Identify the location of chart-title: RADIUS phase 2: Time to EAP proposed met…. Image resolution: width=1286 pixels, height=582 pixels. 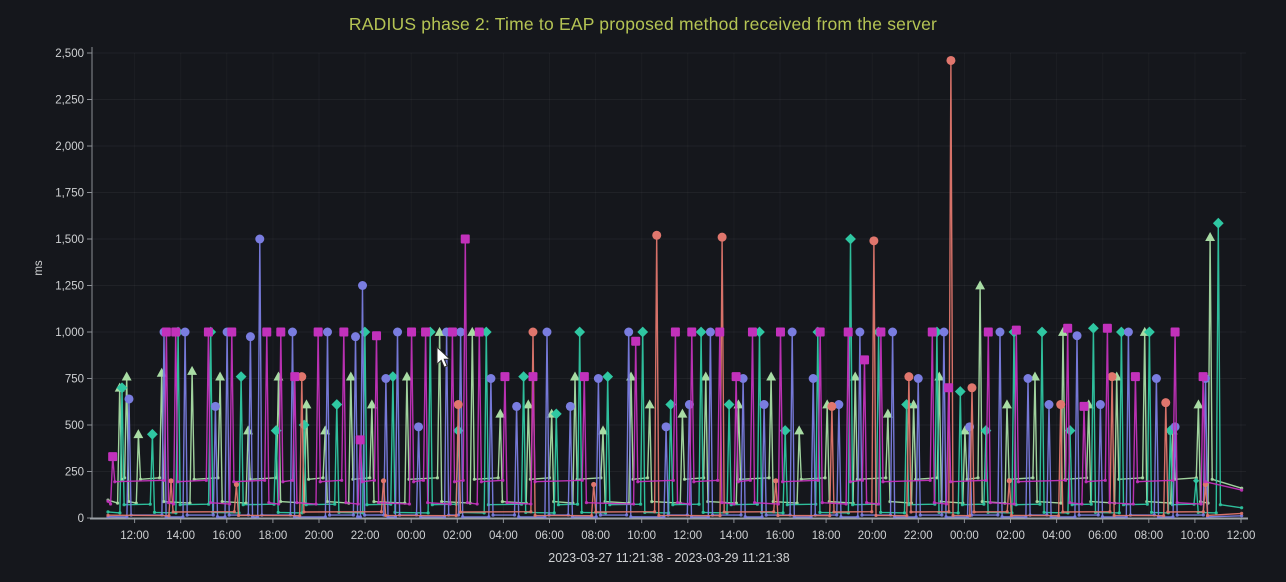
(643, 24).